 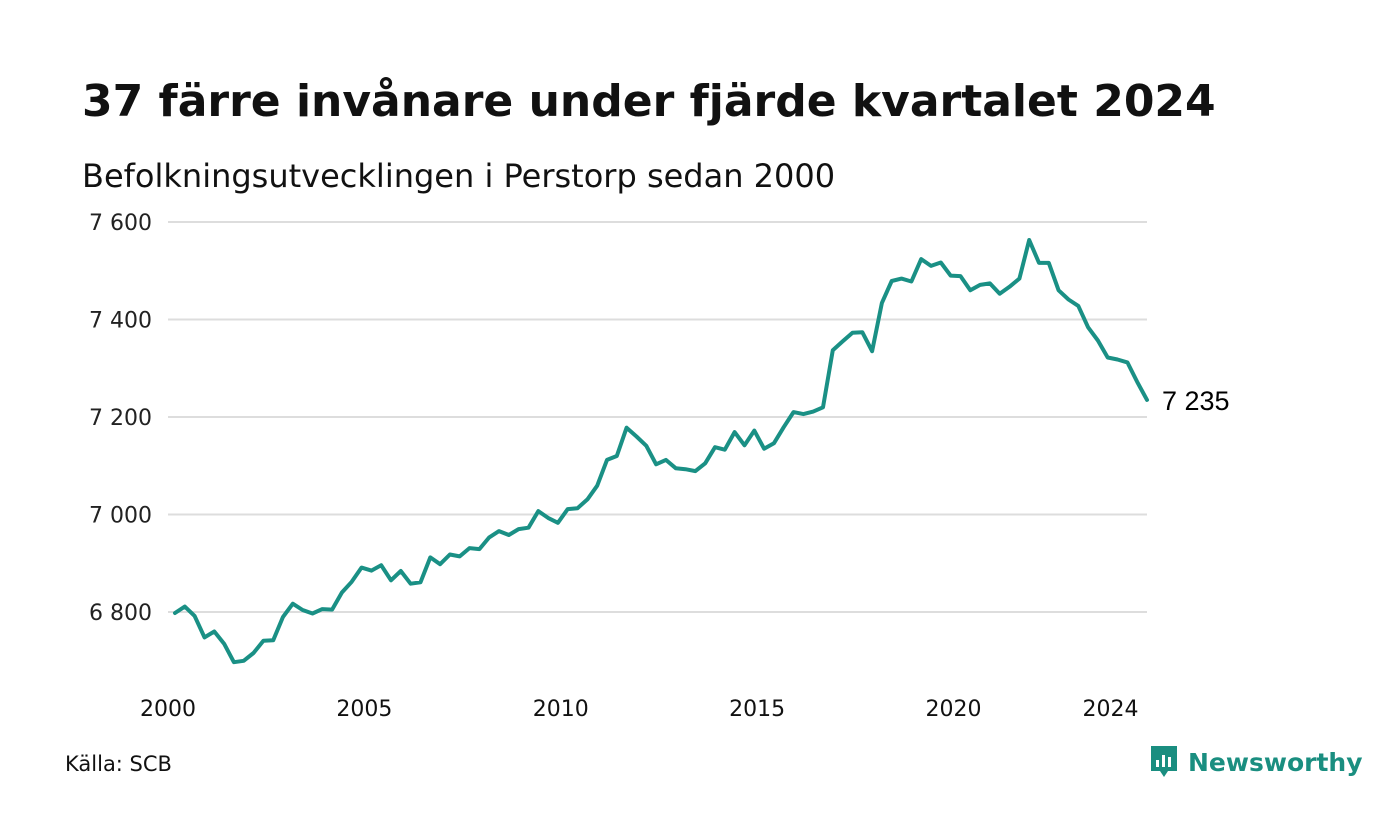 I want to click on x-tick-label: 2000, so click(x=168, y=709).